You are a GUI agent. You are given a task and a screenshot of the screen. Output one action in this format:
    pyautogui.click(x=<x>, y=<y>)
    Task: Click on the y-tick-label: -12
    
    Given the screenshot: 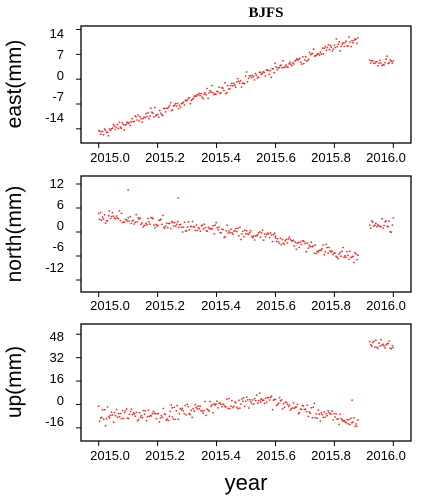 What is the action you would take?
    pyautogui.click(x=54, y=267)
    